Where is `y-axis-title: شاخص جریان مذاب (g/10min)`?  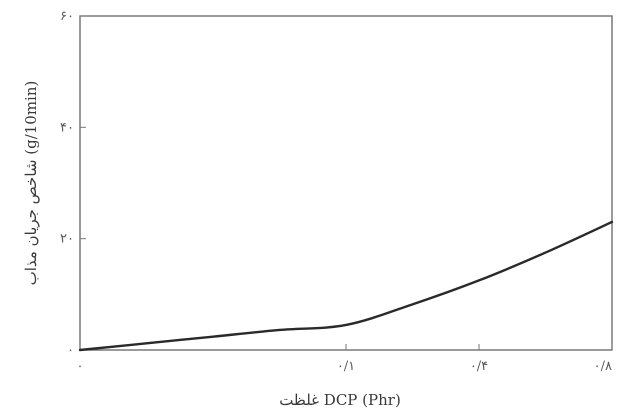 y-axis-title: شاخص جریان مذاب (g/10min) is located at coordinates (31, 183).